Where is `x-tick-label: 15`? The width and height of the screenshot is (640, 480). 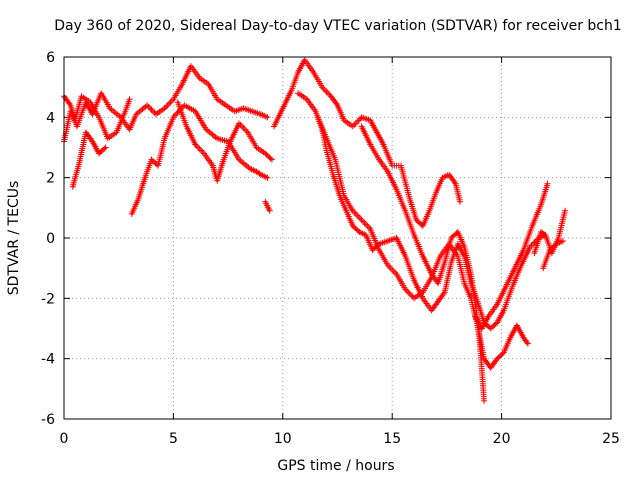
x-tick-label: 15 is located at coordinates (392, 439).